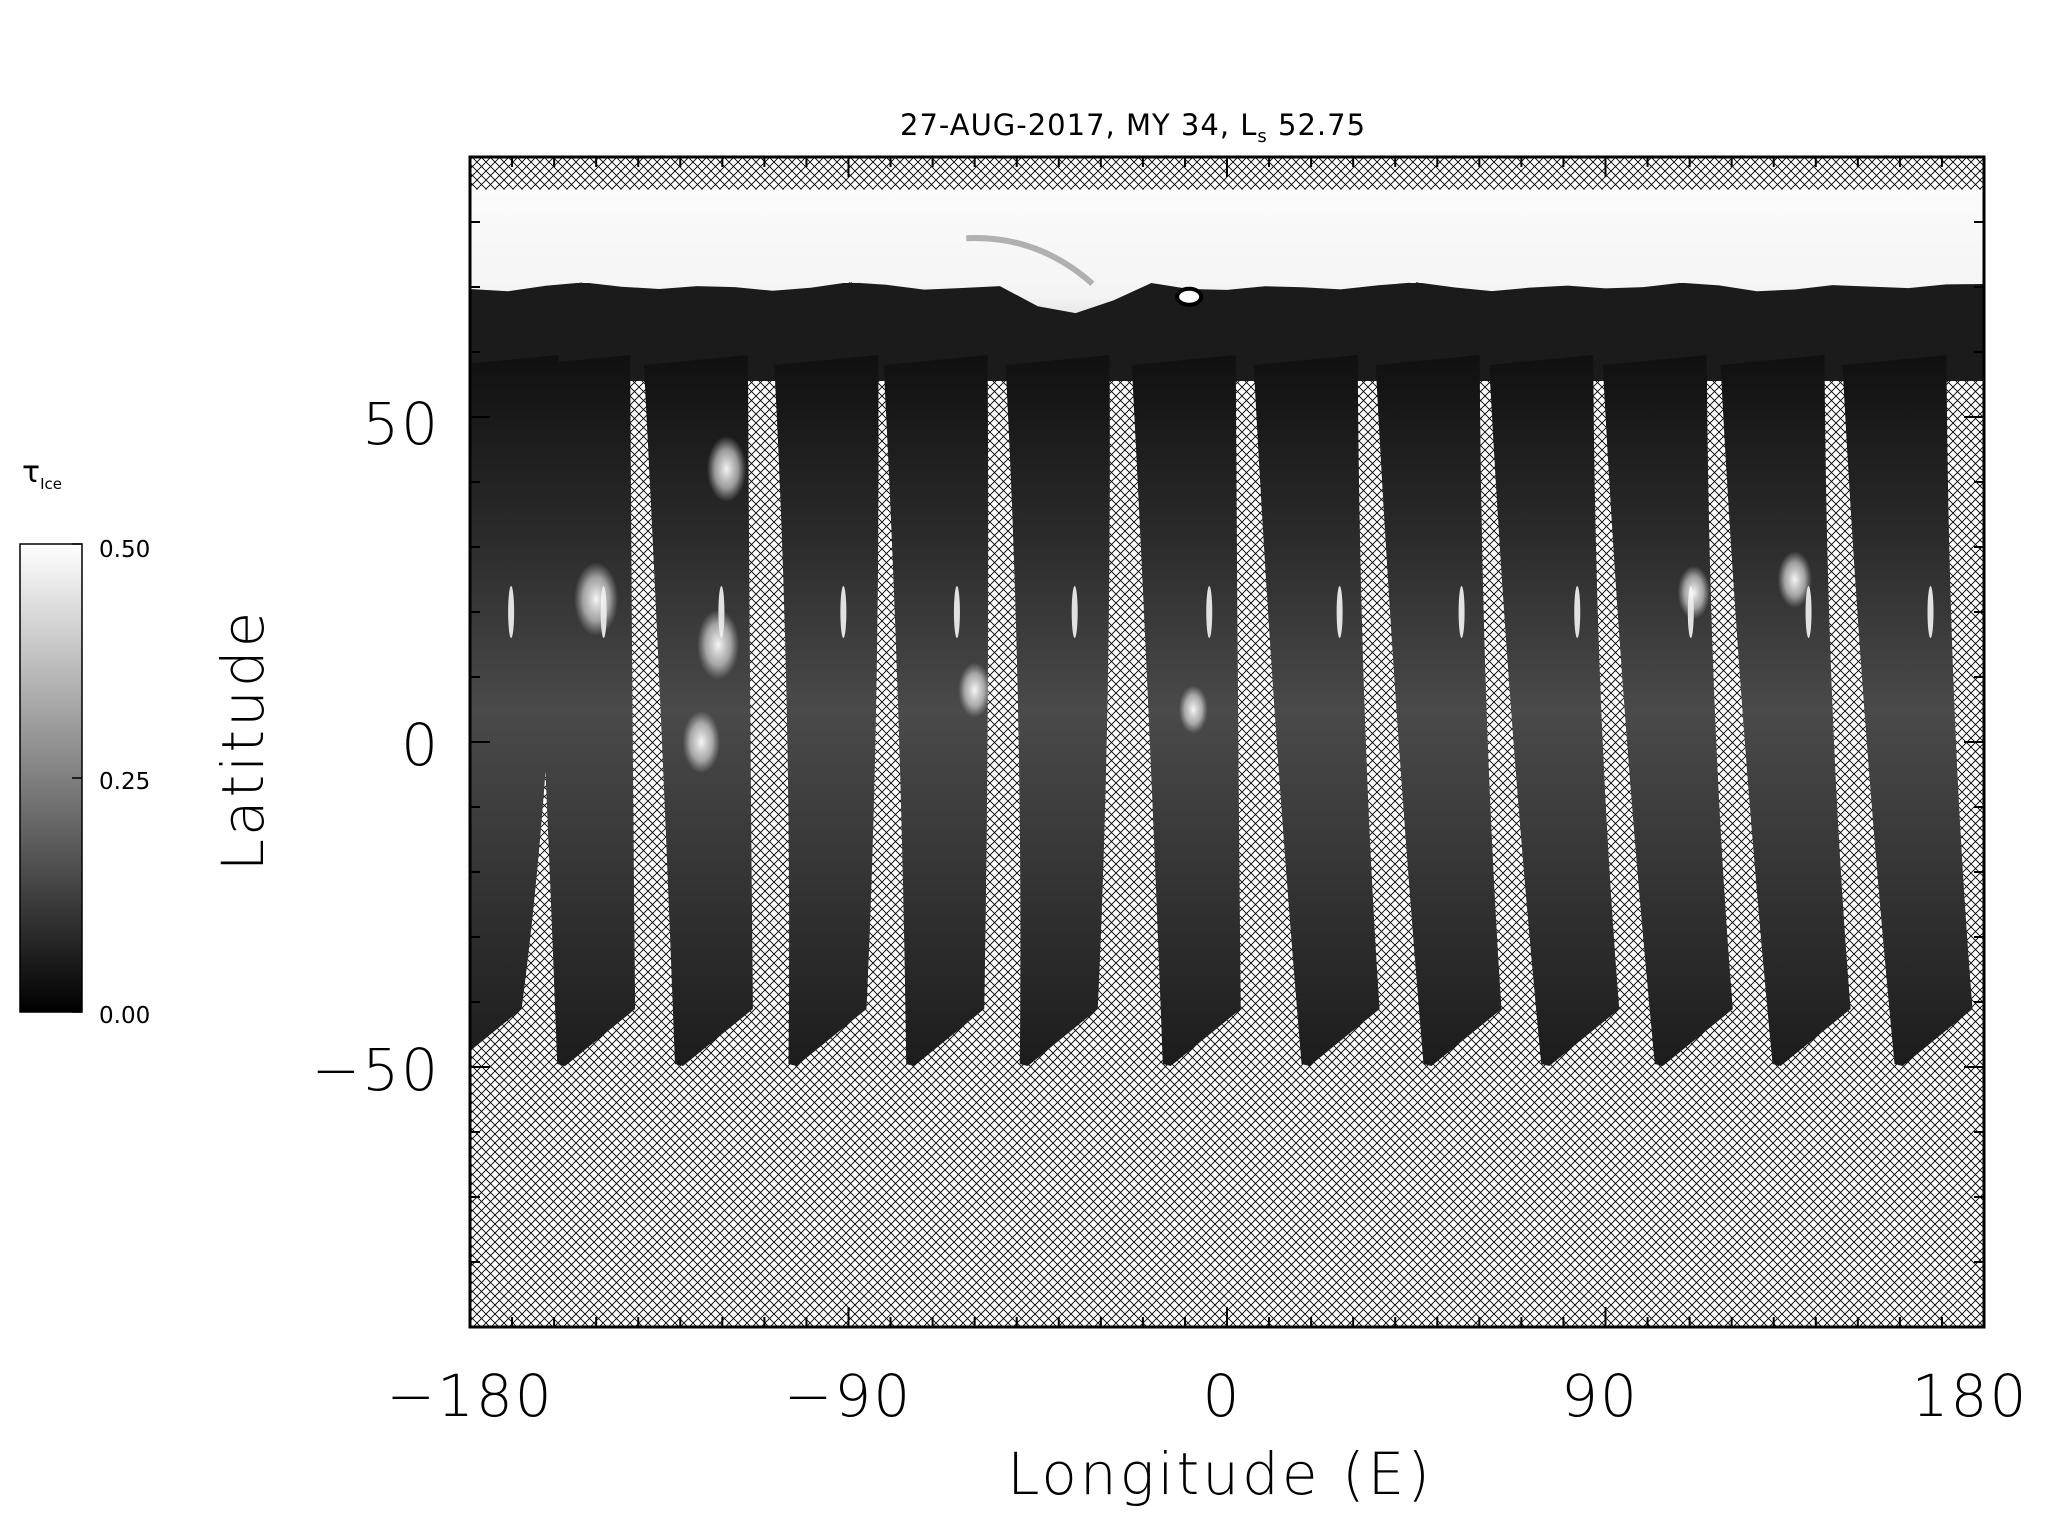 The height and width of the screenshot is (1536, 2048). I want to click on colorbar-tick-label: 0.25, so click(125, 782).